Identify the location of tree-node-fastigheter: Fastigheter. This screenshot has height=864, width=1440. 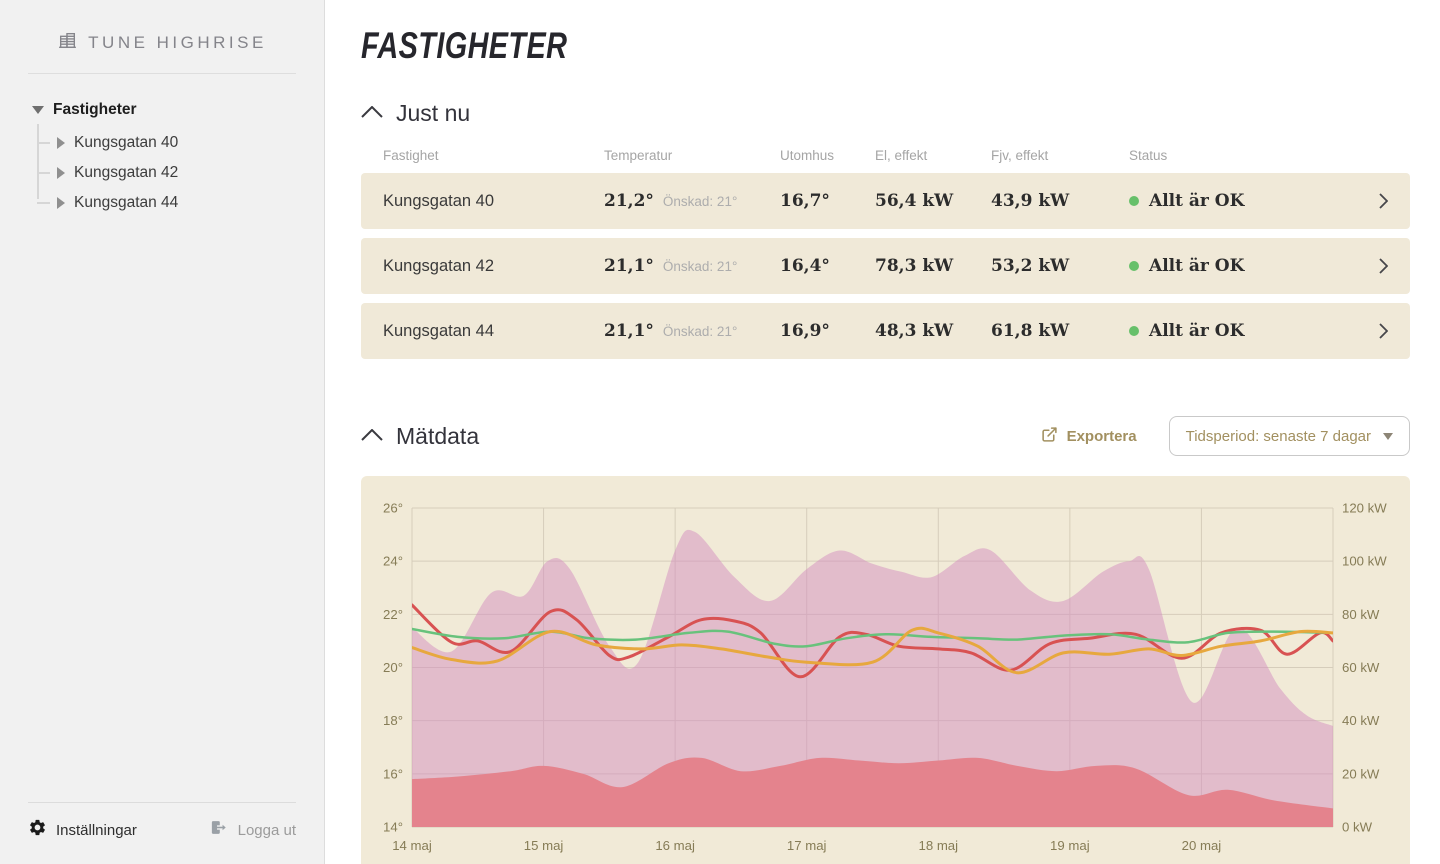
(178, 110).